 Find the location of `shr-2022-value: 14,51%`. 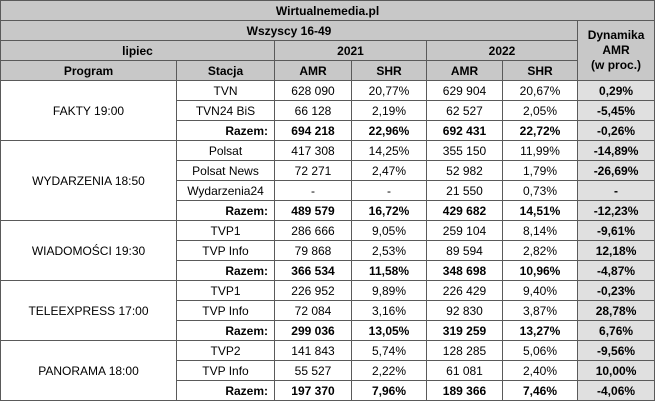

shr-2022-value: 14,51% is located at coordinates (540, 210).